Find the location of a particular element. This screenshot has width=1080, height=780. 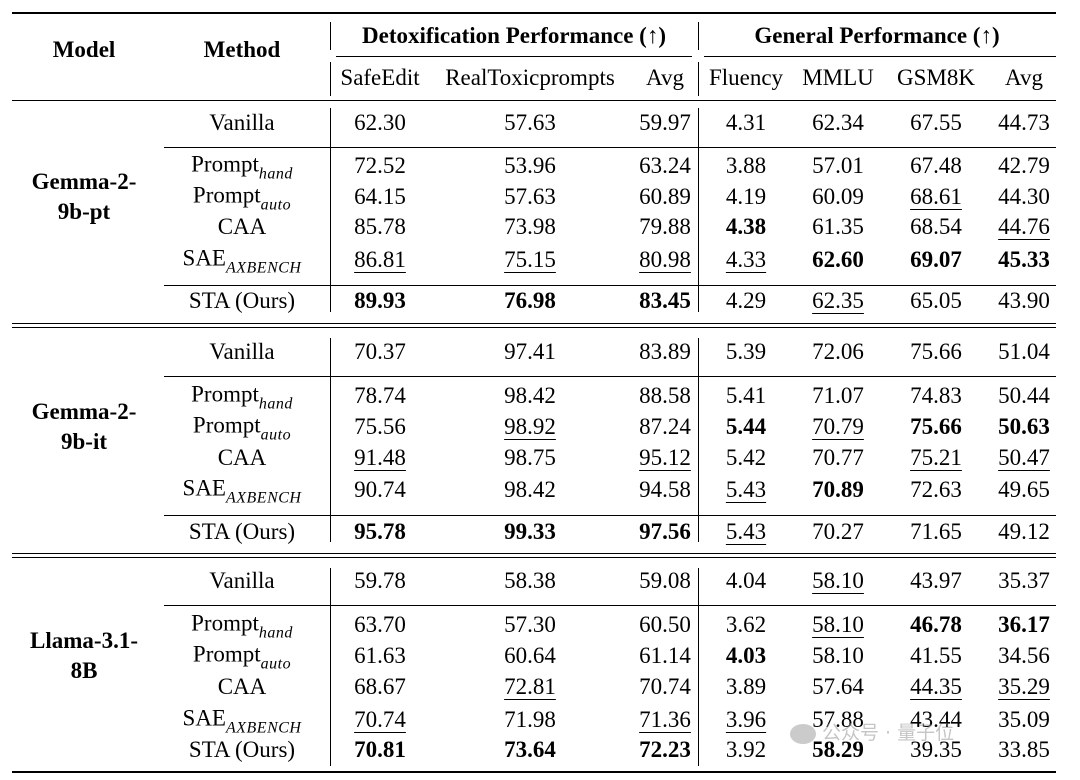

model-label-line: 9b-it is located at coordinates (84, 441).